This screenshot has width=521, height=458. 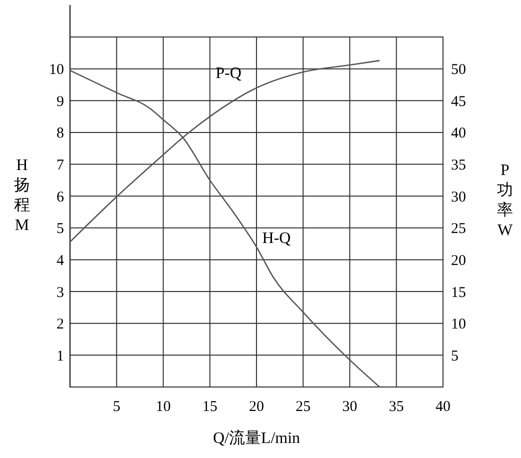 What do you see at coordinates (458, 229) in the screenshot?
I see `y2-tick-label: 25` at bounding box center [458, 229].